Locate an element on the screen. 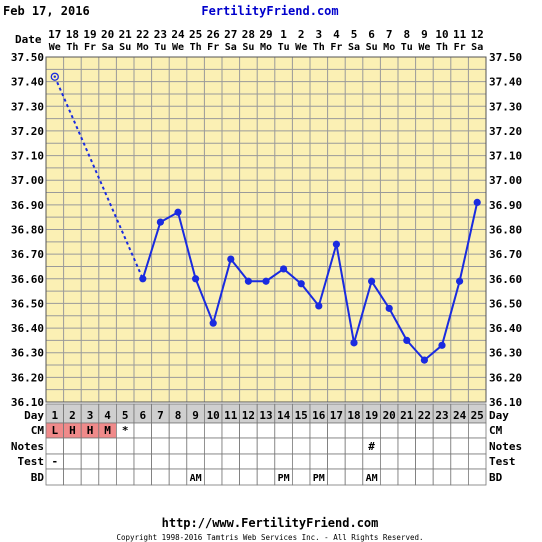 The width and height of the screenshot is (542, 542). day-value: 2 is located at coordinates (72, 415).